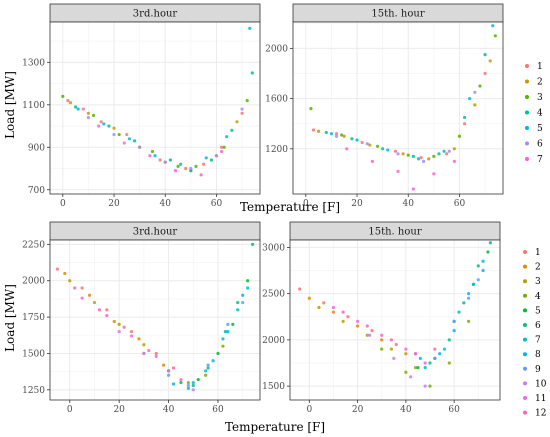 This screenshot has height=437, width=550. Describe the element at coordinates (273, 387) in the screenshot. I see `y-tick-label: 1500` at that location.